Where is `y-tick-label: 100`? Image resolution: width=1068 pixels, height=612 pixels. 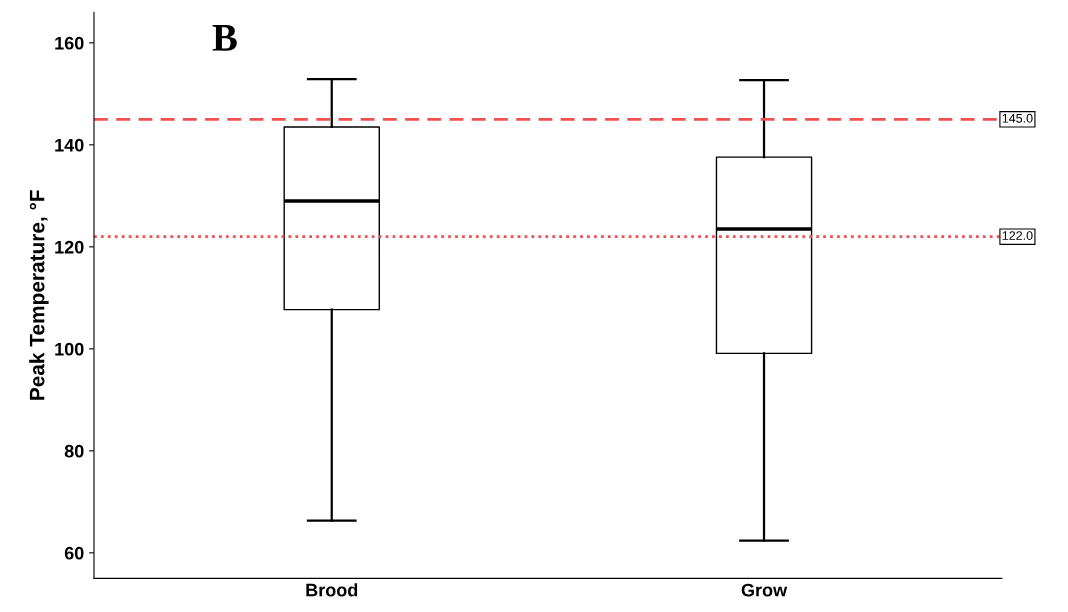
y-tick-label: 100 is located at coordinates (69, 349).